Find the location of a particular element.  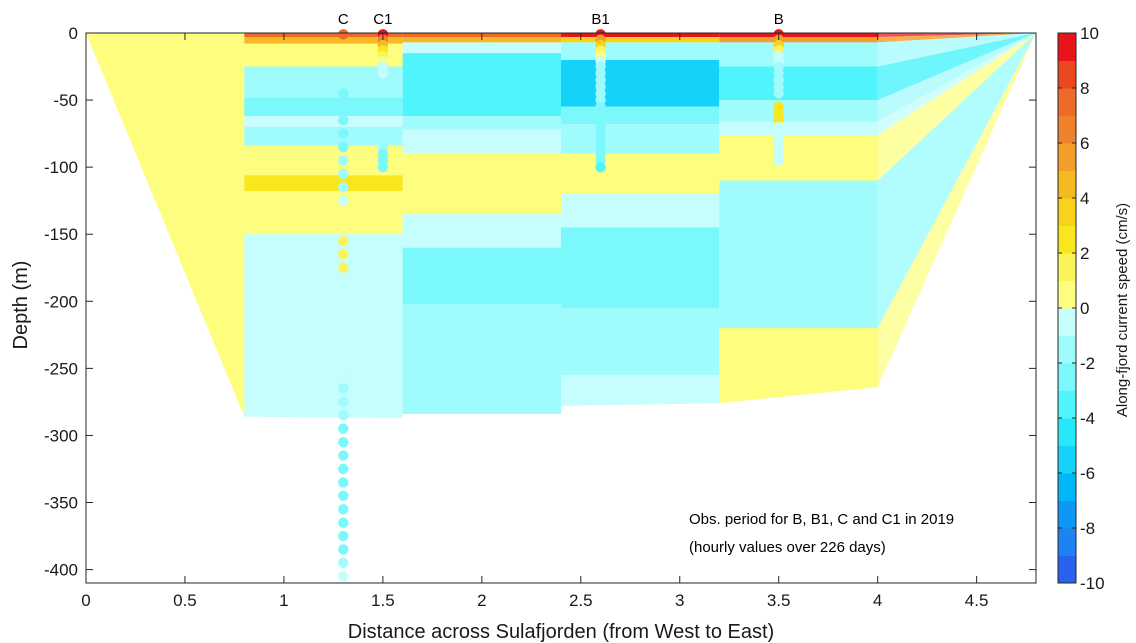

x-tick-label: 3 is located at coordinates (679, 600).